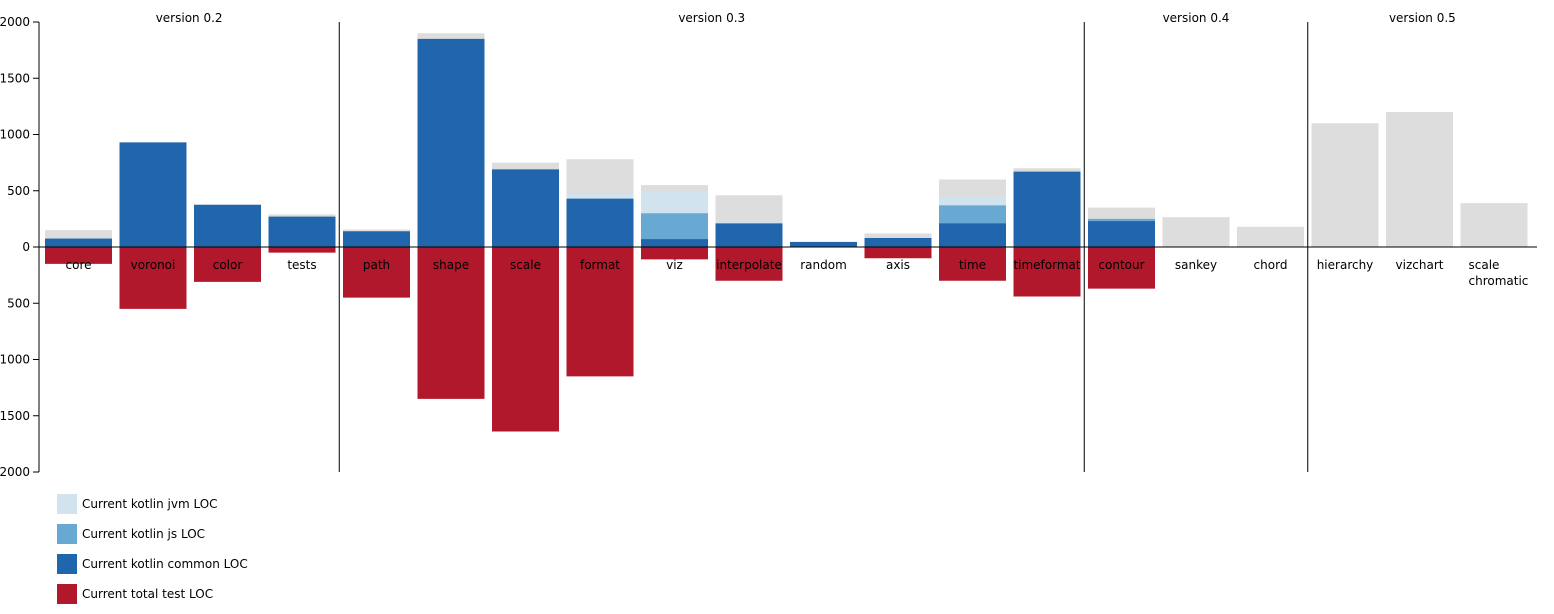 The image size is (1554, 614). Describe the element at coordinates (147, 594) in the screenshot. I see `legend-label: Current total test LOC` at that location.